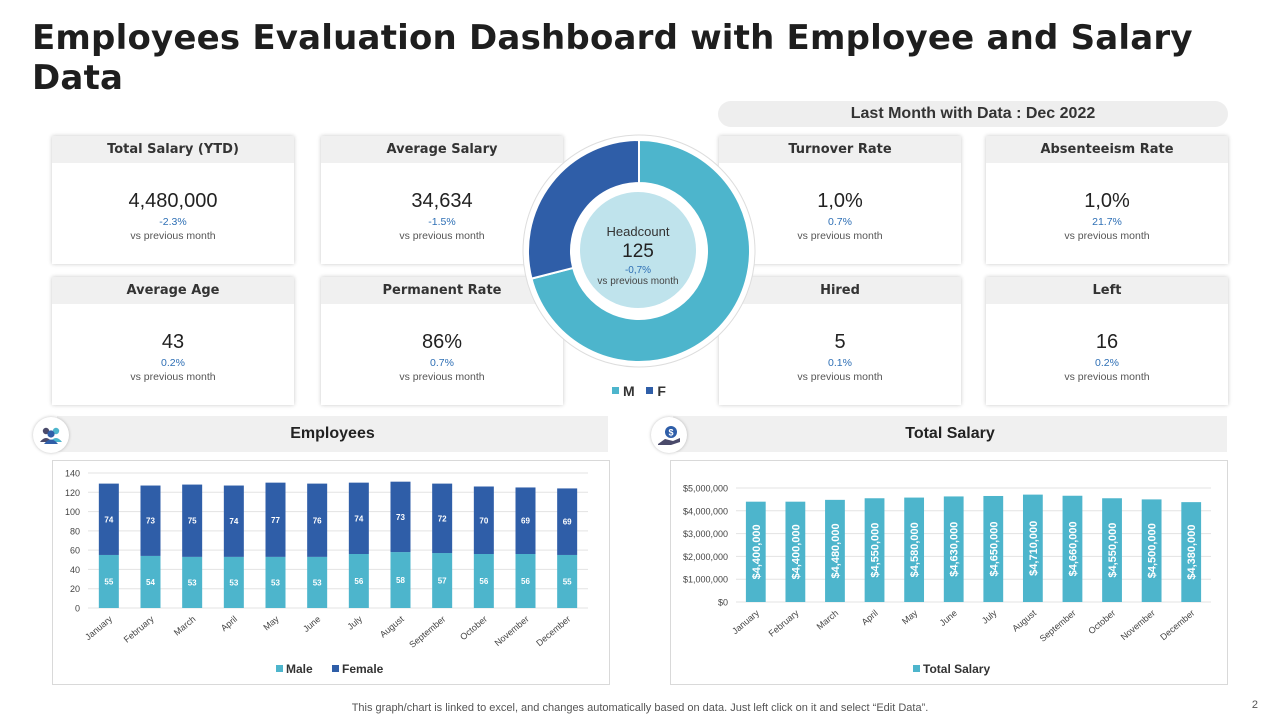 This screenshot has width=1280, height=720. I want to click on x-tick-label: July, so click(989, 617).